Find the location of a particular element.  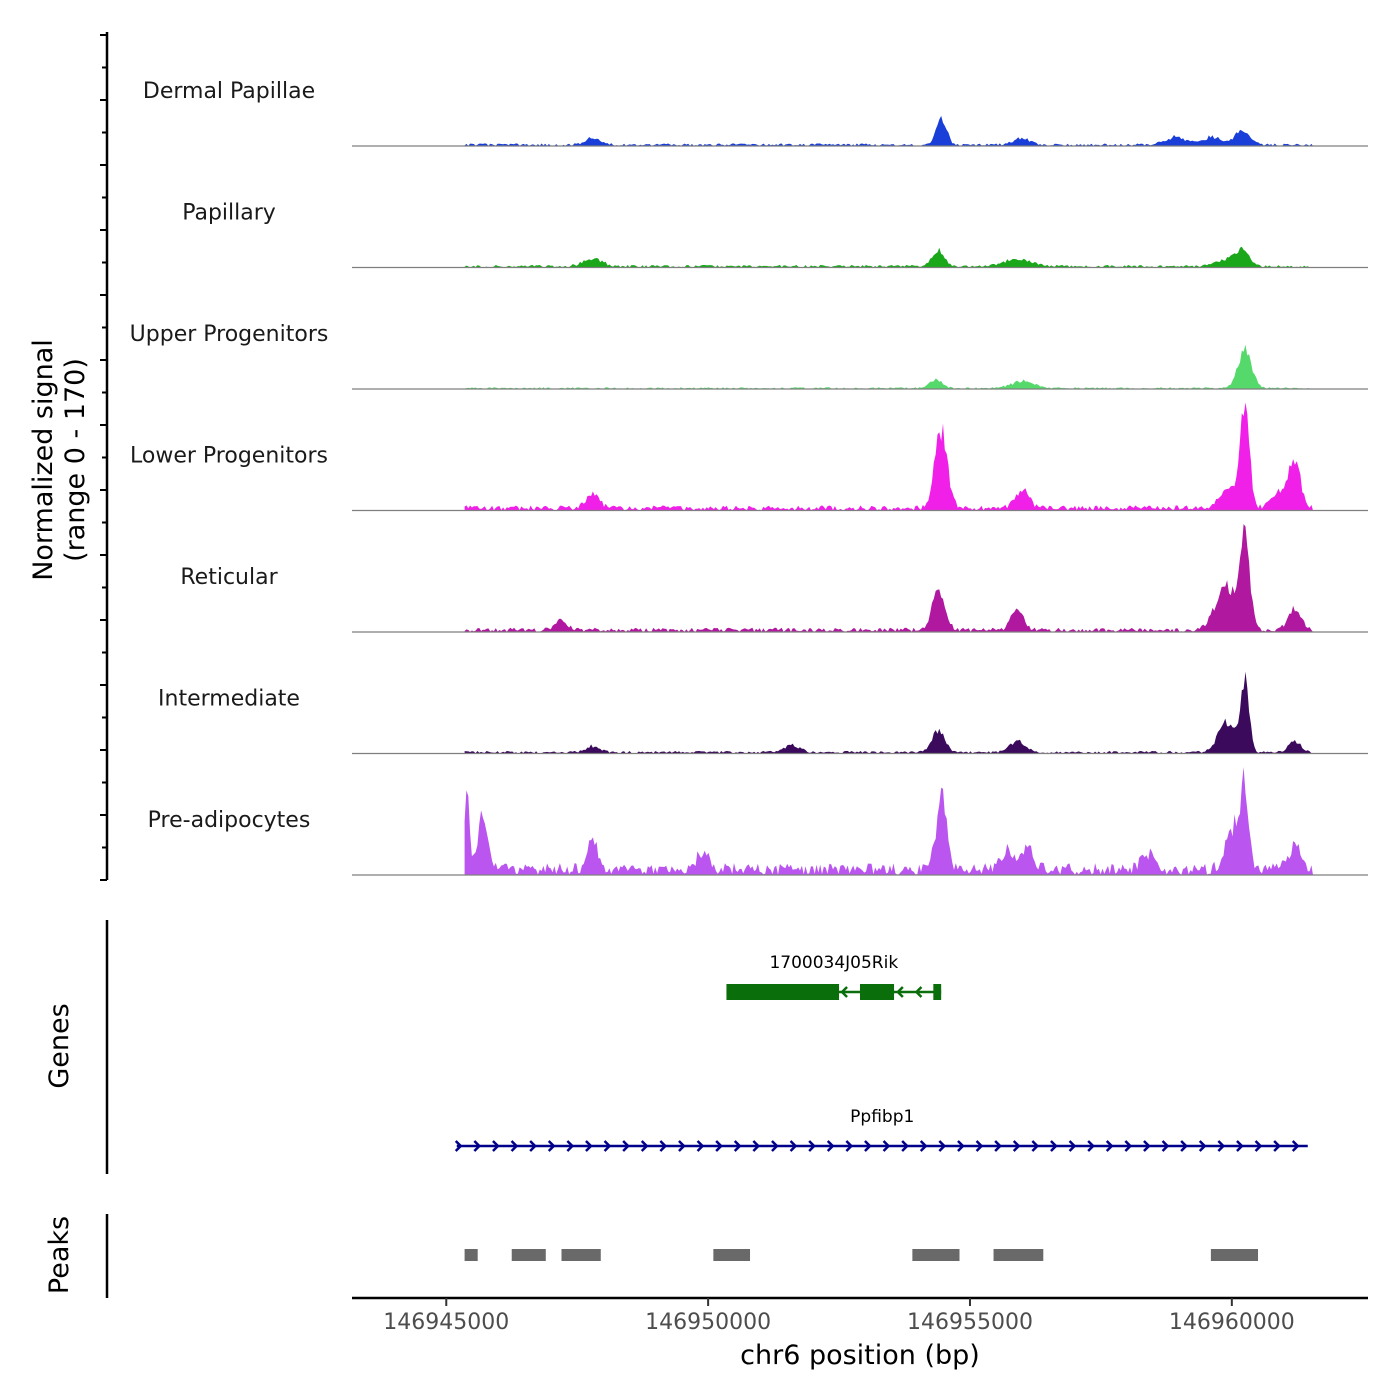

coverage-track: Dermal Papillae is located at coordinates (755, 113).